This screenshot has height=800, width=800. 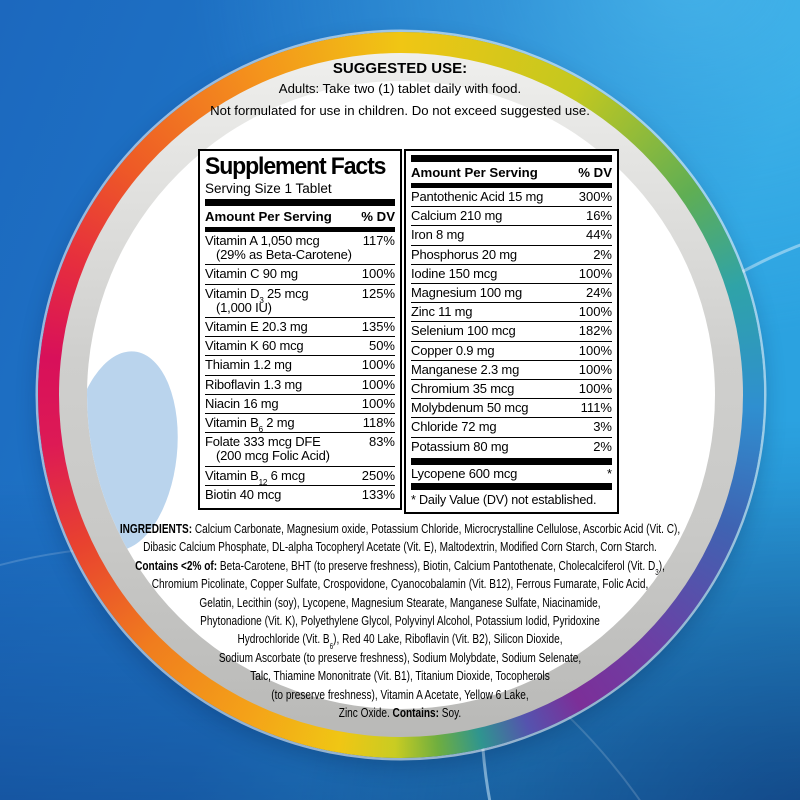 I want to click on nutrient-name: Thiamin 1.2 mg, so click(x=248, y=365).